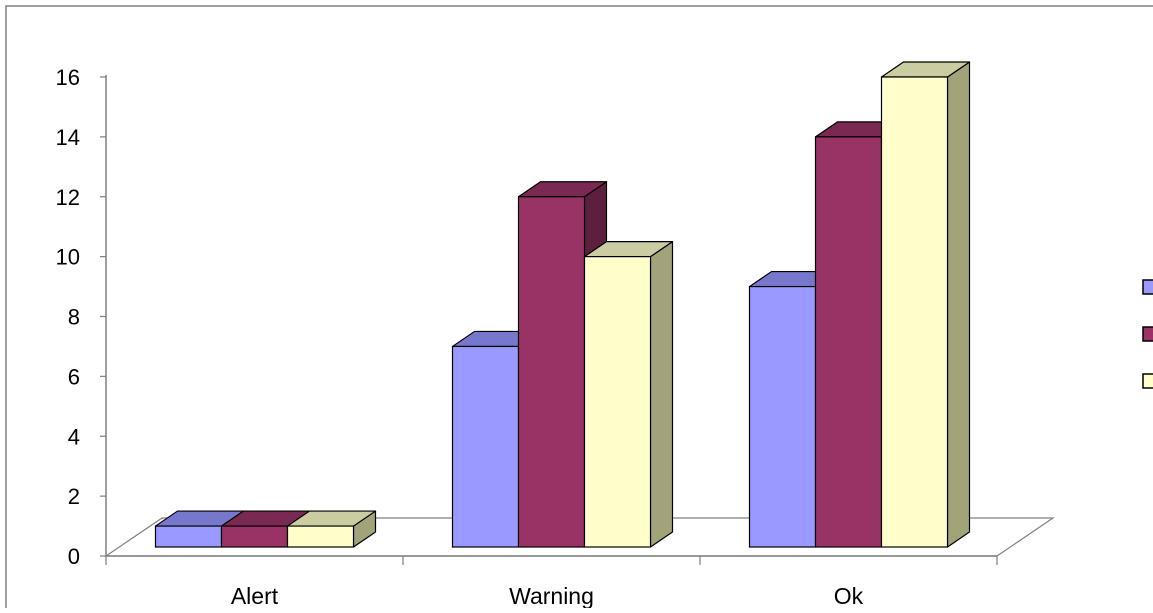  Describe the element at coordinates (68, 257) in the screenshot. I see `y-tick-label: 10` at that location.